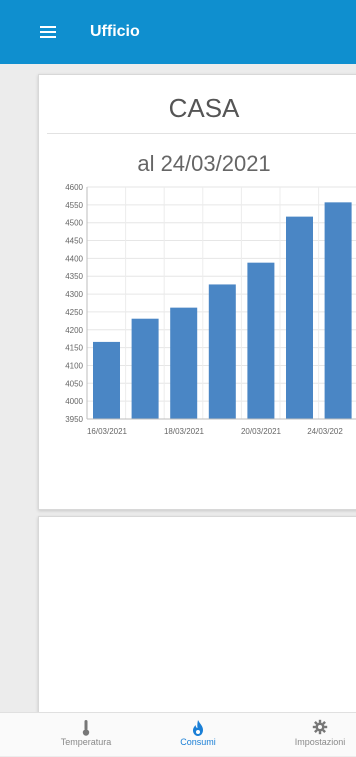 This screenshot has width=356, height=757. I want to click on y-tick-label: 4550, so click(74, 205).